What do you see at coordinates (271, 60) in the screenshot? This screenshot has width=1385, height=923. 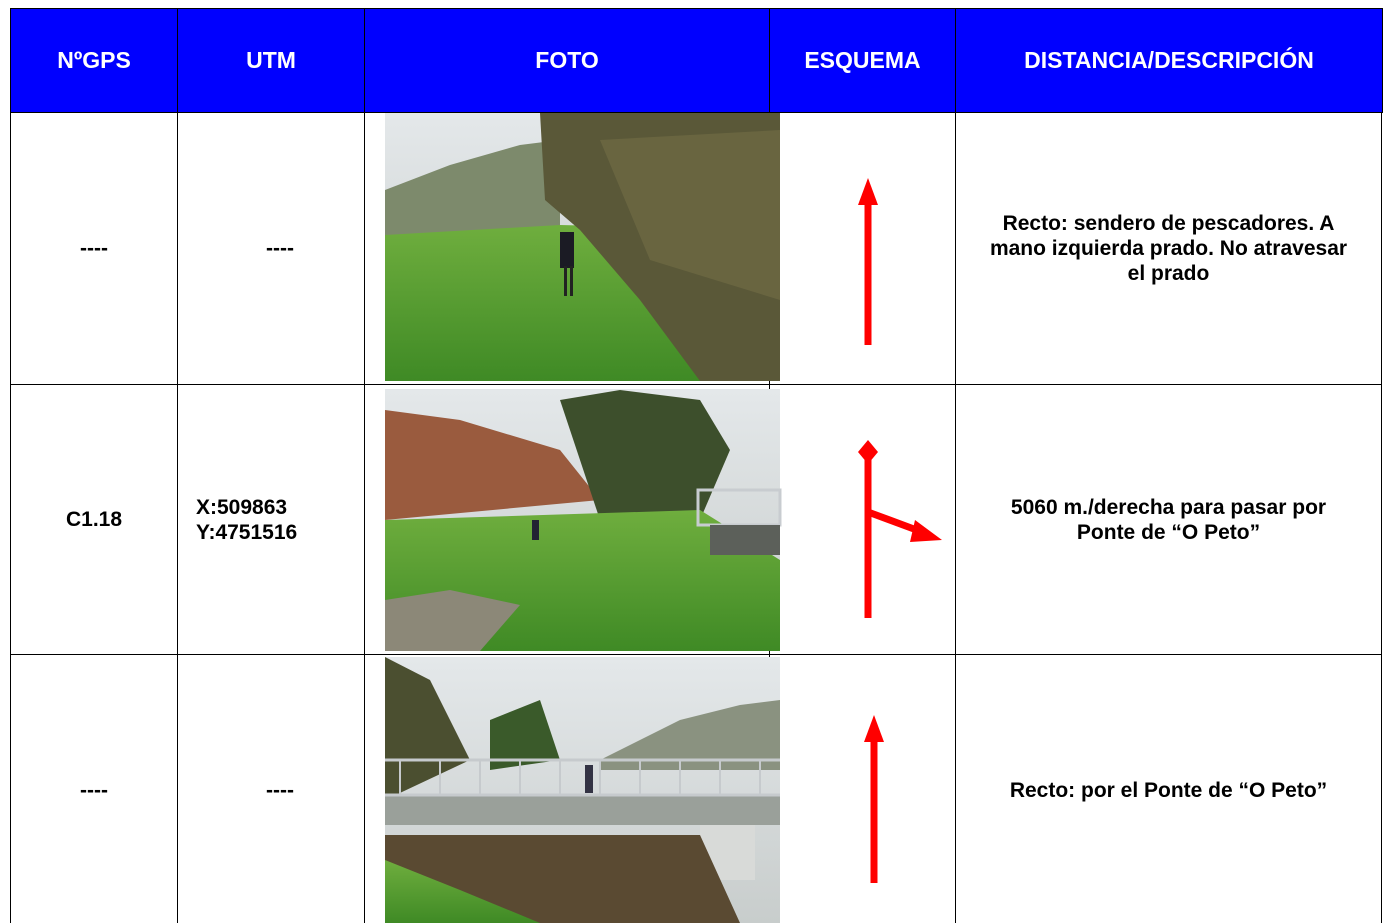 I see `header-text: UTM` at bounding box center [271, 60].